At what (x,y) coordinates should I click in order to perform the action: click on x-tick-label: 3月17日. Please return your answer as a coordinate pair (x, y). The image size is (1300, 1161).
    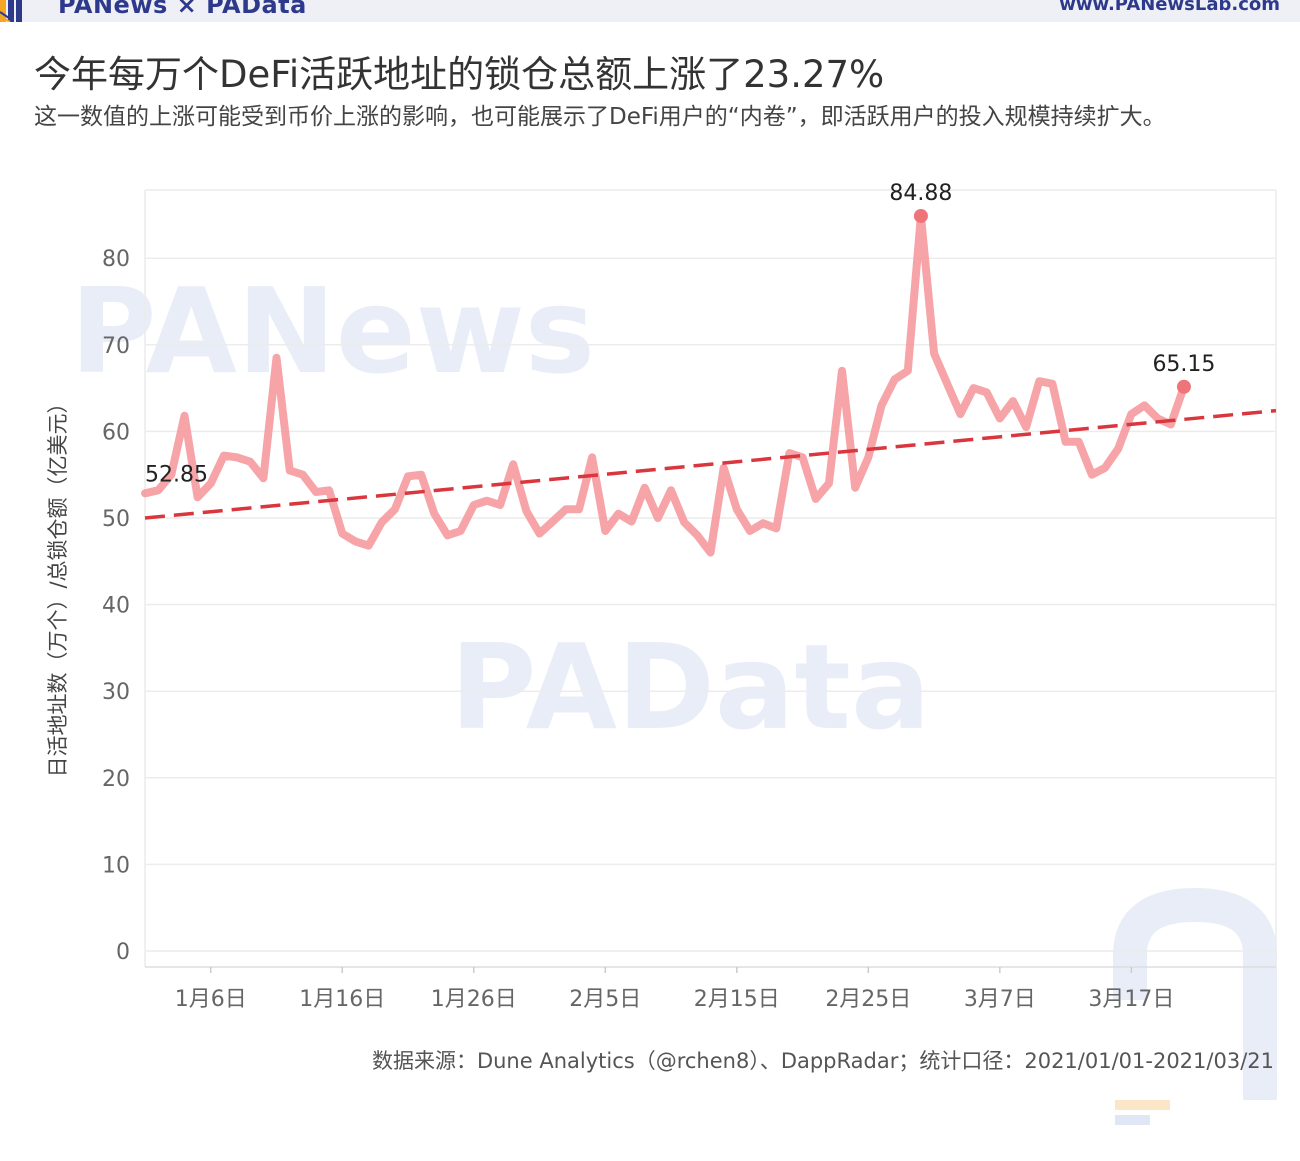
    Looking at the image, I should click on (1131, 999).